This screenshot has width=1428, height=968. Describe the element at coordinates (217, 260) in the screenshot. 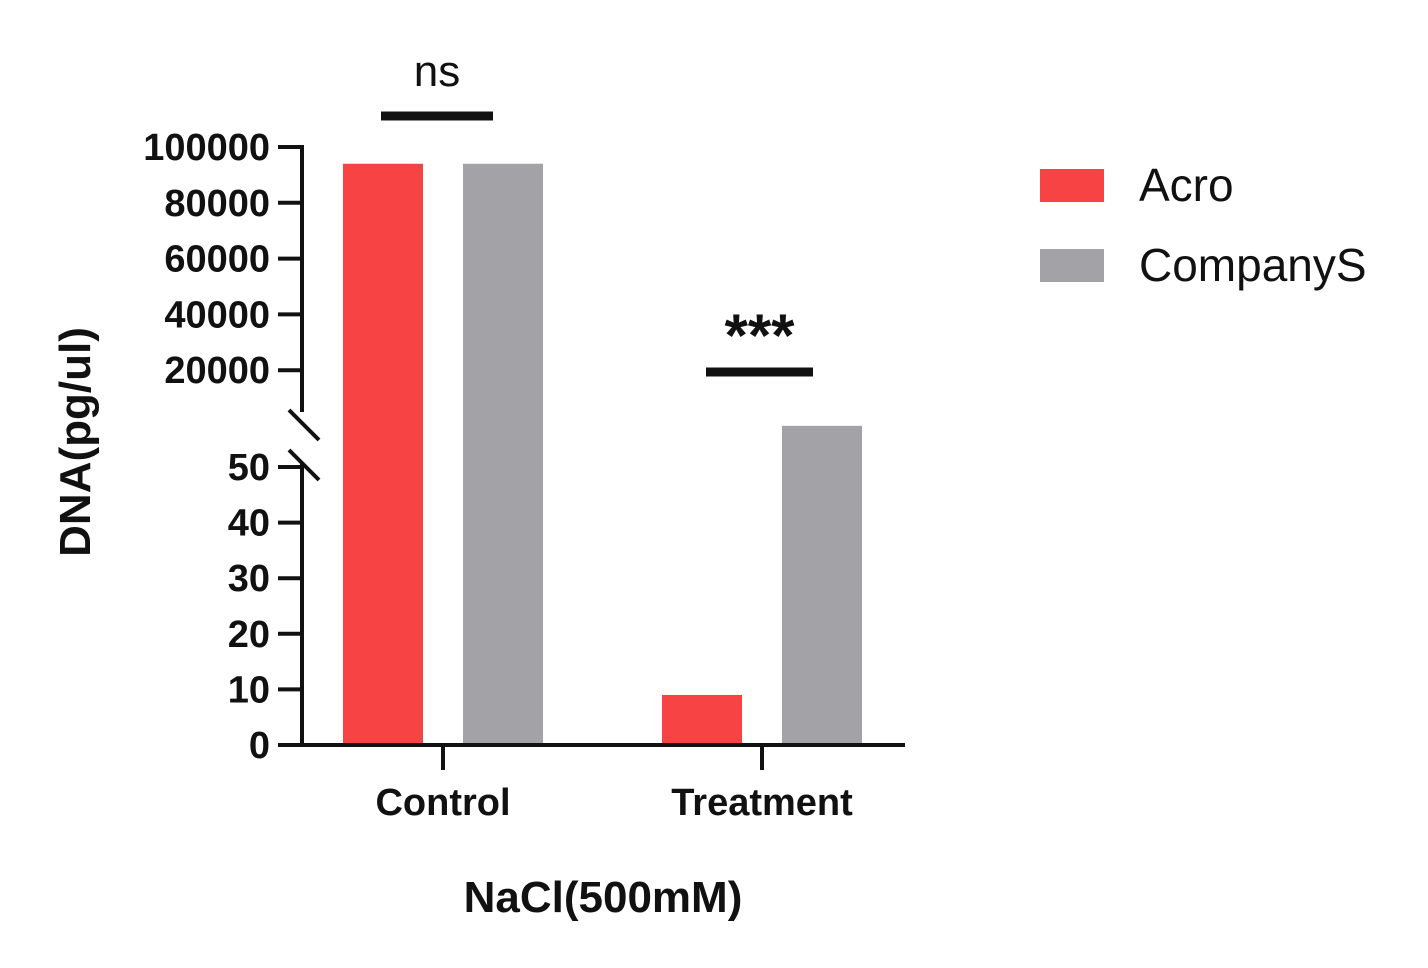

I see `y-tick-label: 60000` at that location.